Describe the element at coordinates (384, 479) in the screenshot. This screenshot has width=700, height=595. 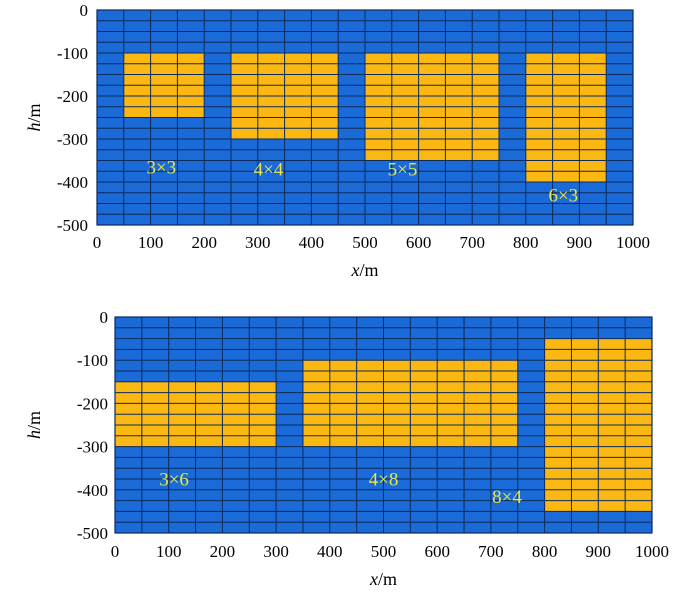
I see `block-label: 4×8` at that location.